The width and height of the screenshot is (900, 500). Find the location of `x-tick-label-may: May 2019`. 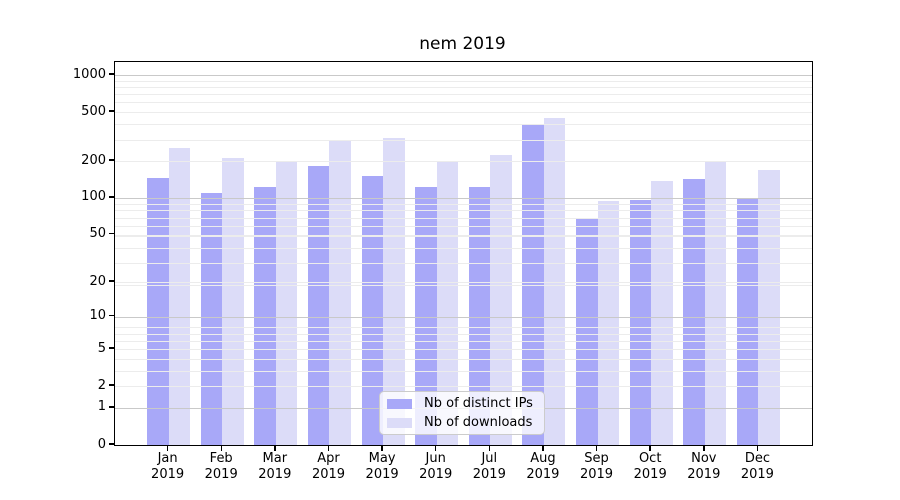

x-tick-label-may: May 2019 is located at coordinates (382, 466).